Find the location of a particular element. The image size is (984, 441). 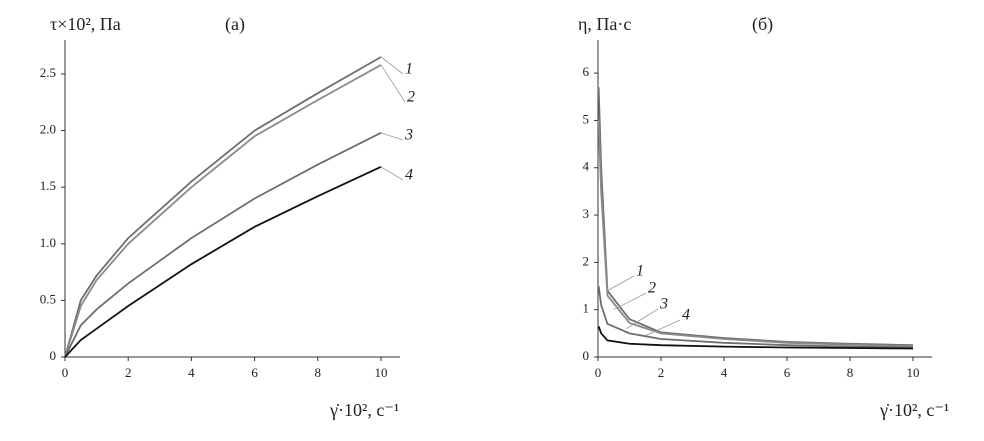

panel-label: (б) is located at coordinates (762, 24).